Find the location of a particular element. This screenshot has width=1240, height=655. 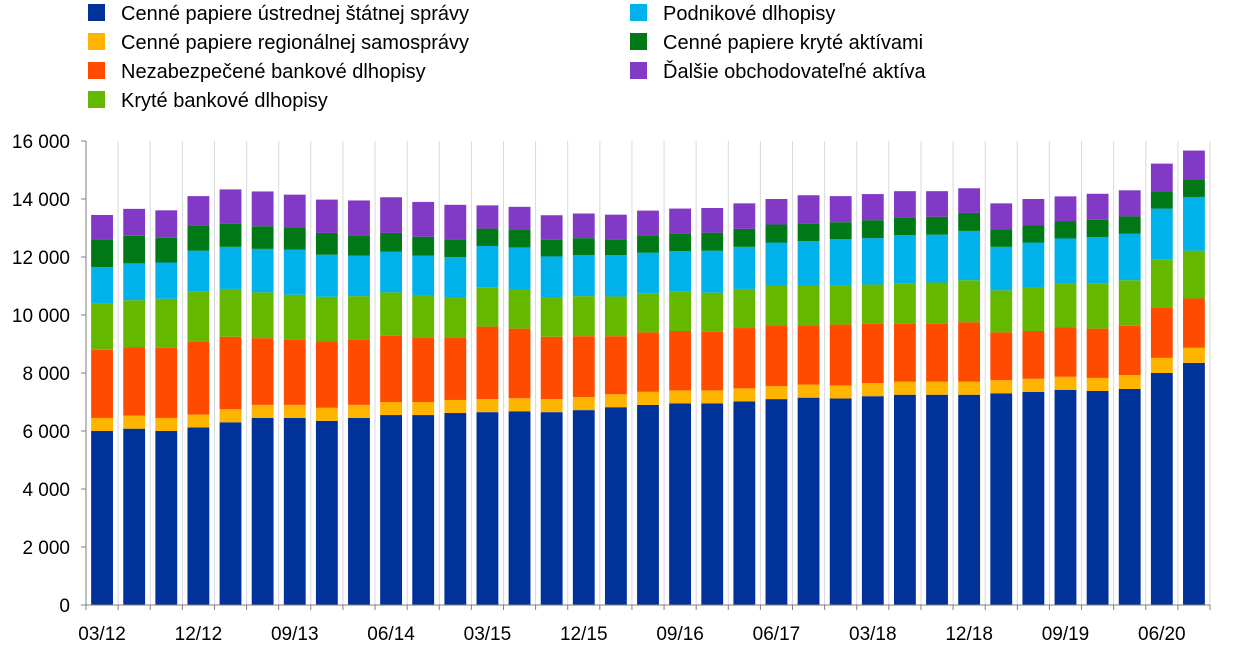

x-tick-label: 12/18 is located at coordinates (969, 634).